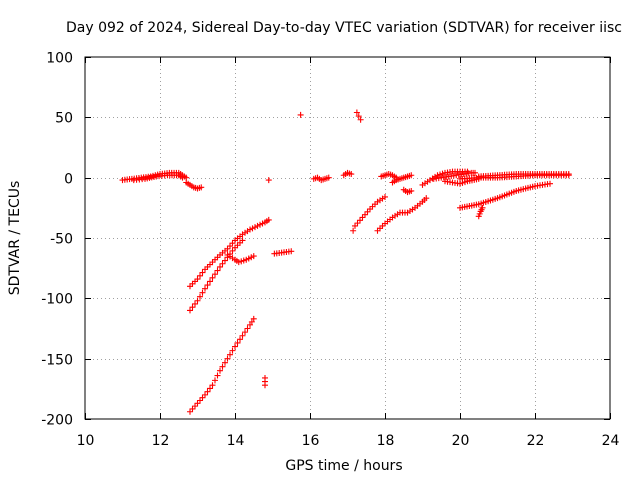  Describe the element at coordinates (311, 441) in the screenshot. I see `x-tick-label: 16` at that location.